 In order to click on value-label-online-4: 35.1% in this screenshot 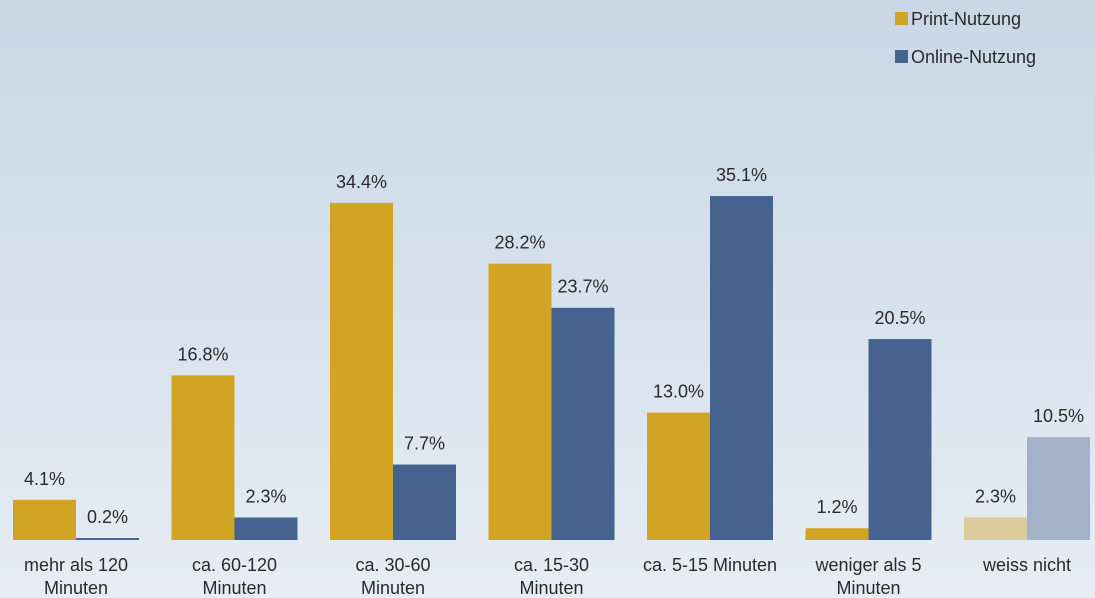, I will do `click(741, 175)`.